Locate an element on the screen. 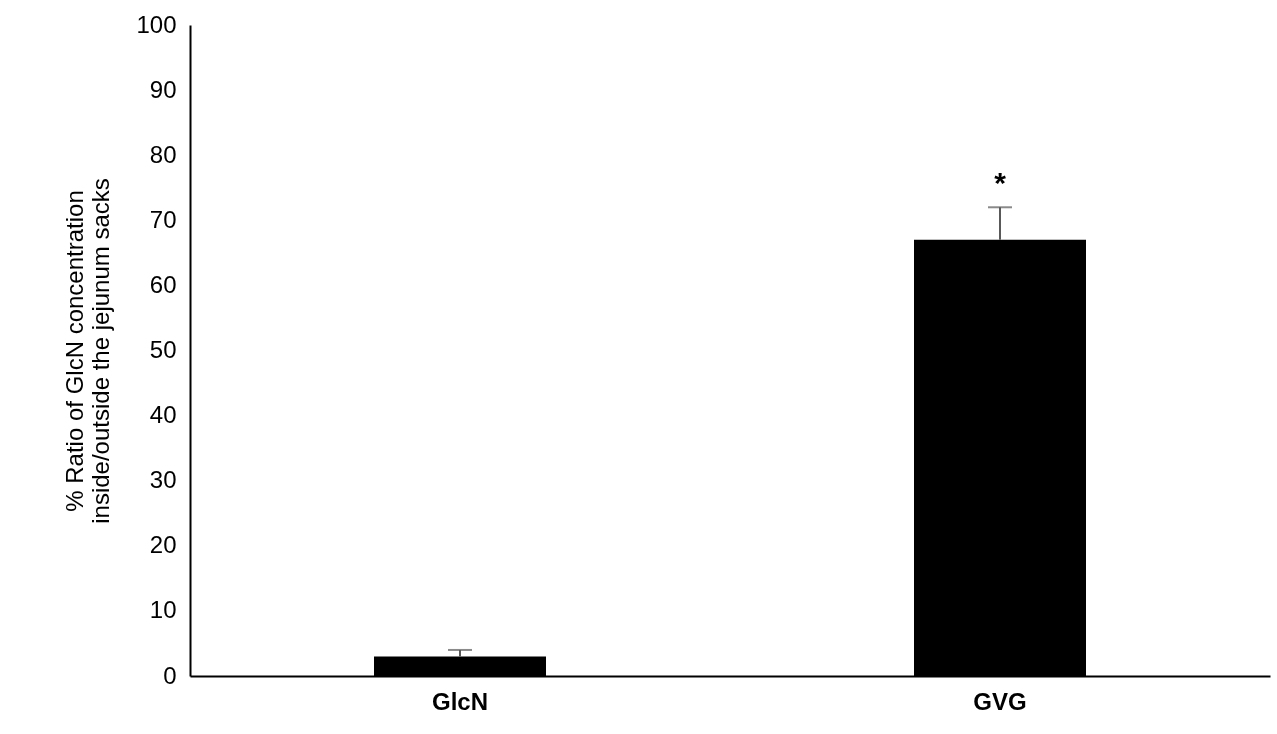  y-tick-label: 40 is located at coordinates (163, 415).